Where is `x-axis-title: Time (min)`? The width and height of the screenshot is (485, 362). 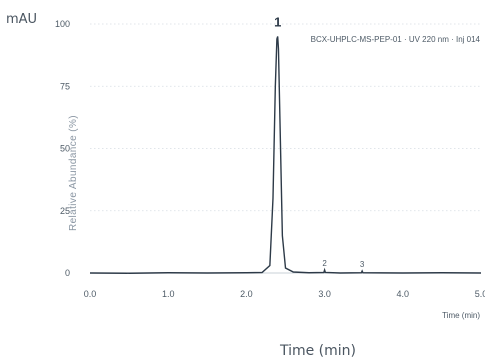
x-axis-title: Time (min) is located at coordinates (317, 351).